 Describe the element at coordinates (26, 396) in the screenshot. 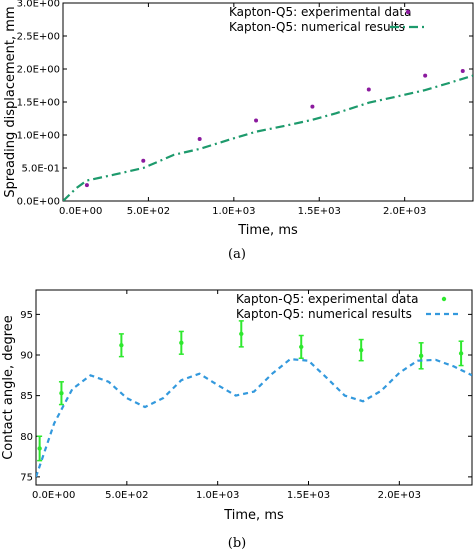

I see `y-tick-label: 85` at that location.